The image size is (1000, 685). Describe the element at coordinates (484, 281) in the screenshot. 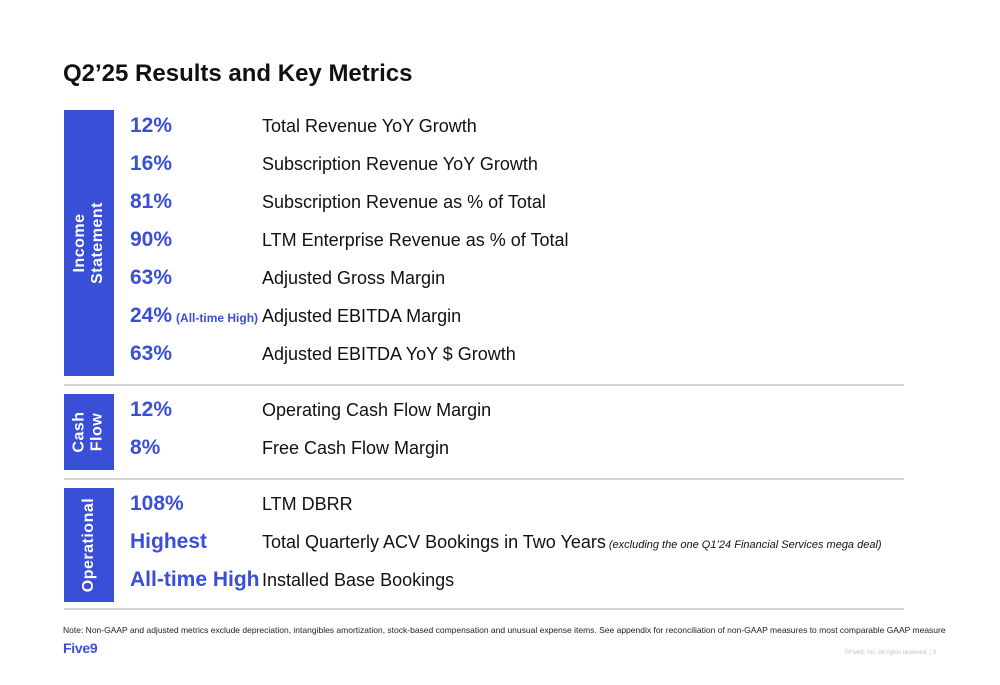

I see `metric-row: 63% Adjusted Gross Margin` at that location.